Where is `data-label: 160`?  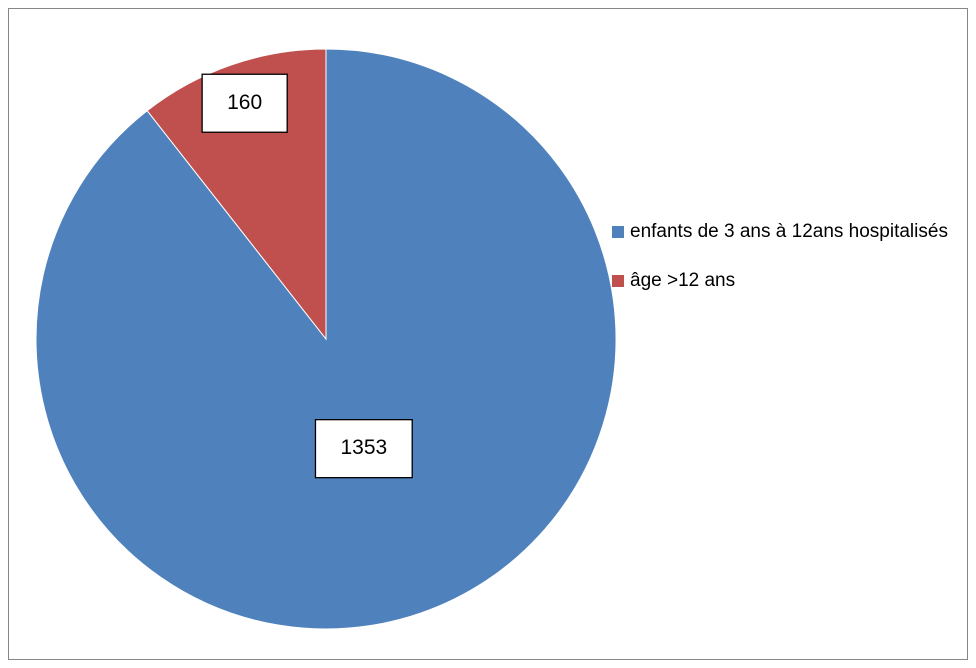 data-label: 160 is located at coordinates (244, 102).